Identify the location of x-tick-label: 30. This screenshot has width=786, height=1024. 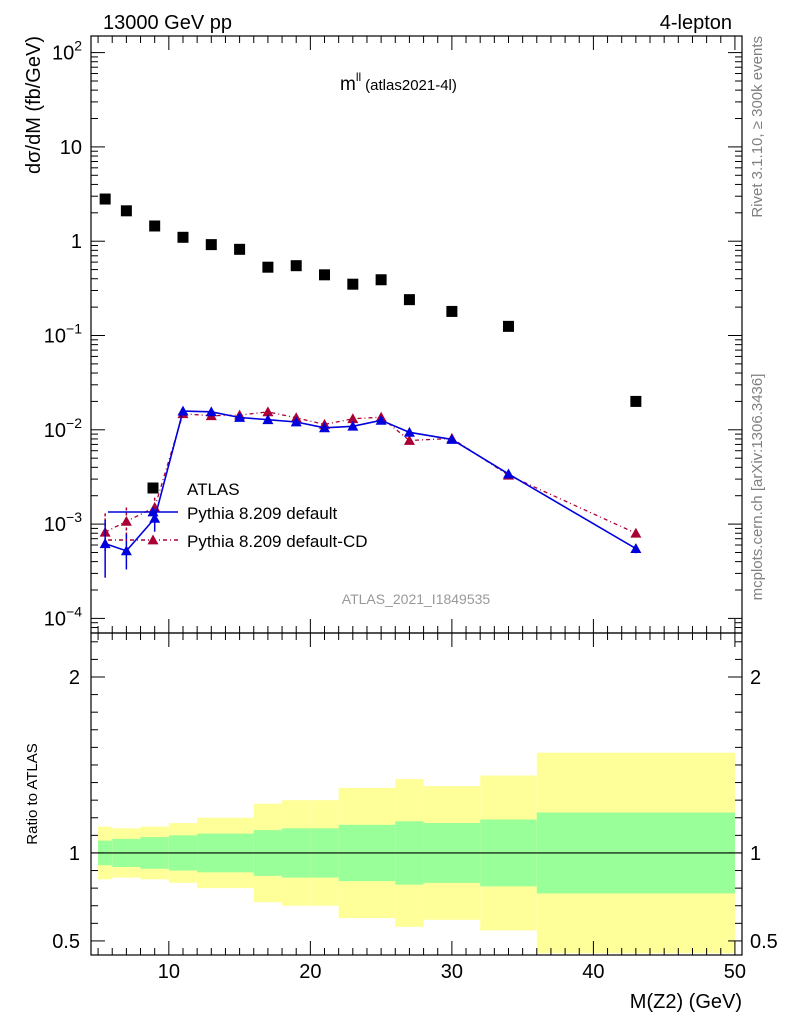
(452, 972).